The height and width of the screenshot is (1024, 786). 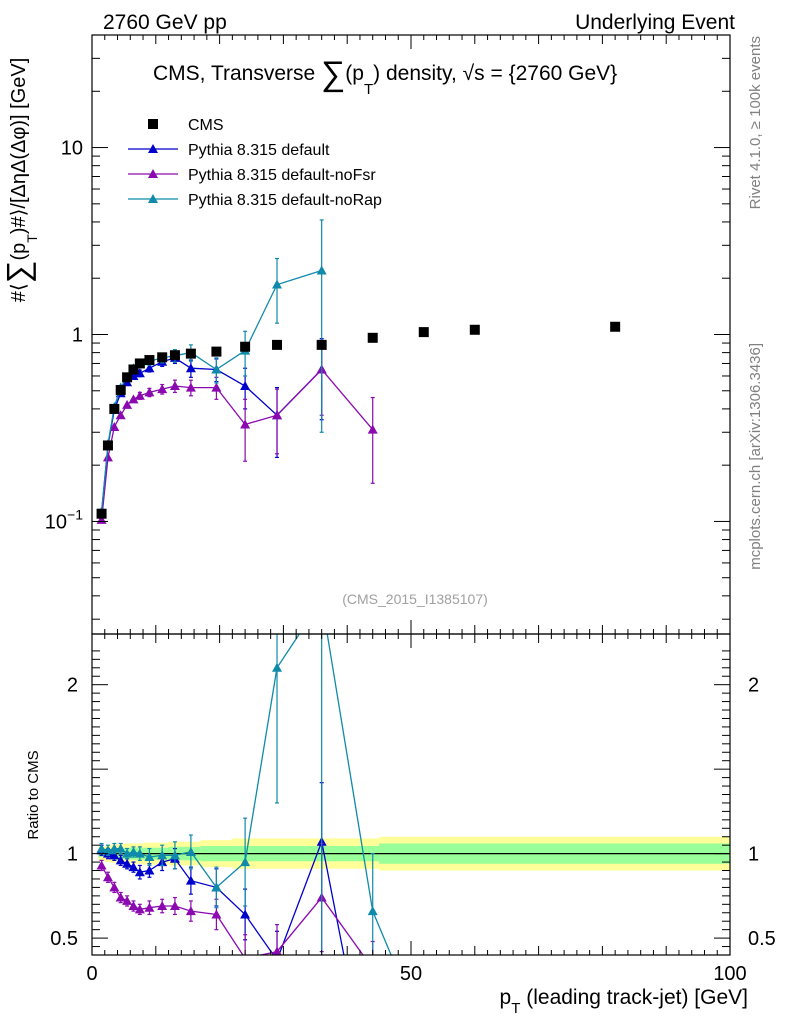 I want to click on y-axis-title: #⟨∑(pT)#⟩/[ΔηΔ(Δφ)] [GeV], so click(x=20, y=180).